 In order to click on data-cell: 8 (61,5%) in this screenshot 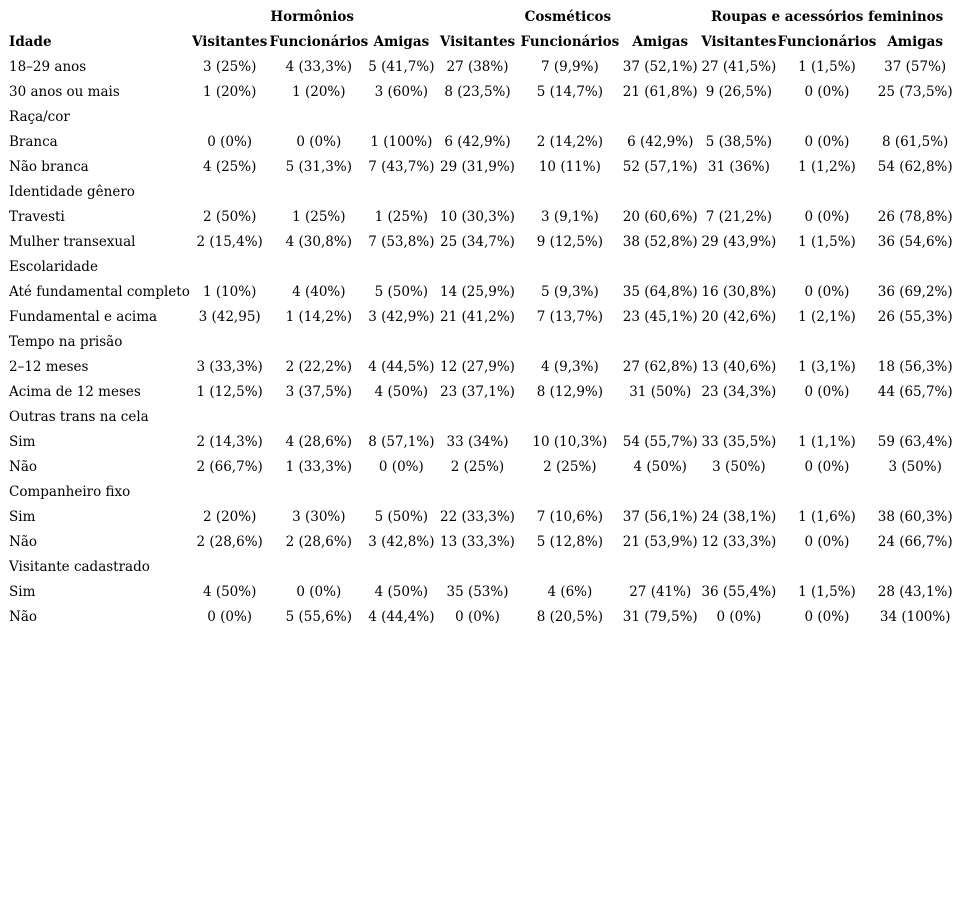, I will do `click(915, 142)`.